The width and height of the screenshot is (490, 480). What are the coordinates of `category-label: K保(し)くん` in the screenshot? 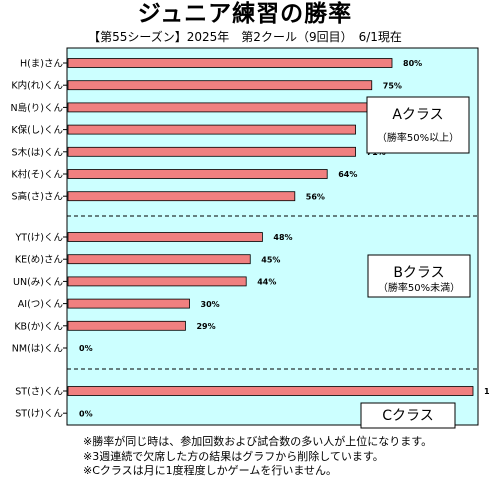 It's located at (37, 130).